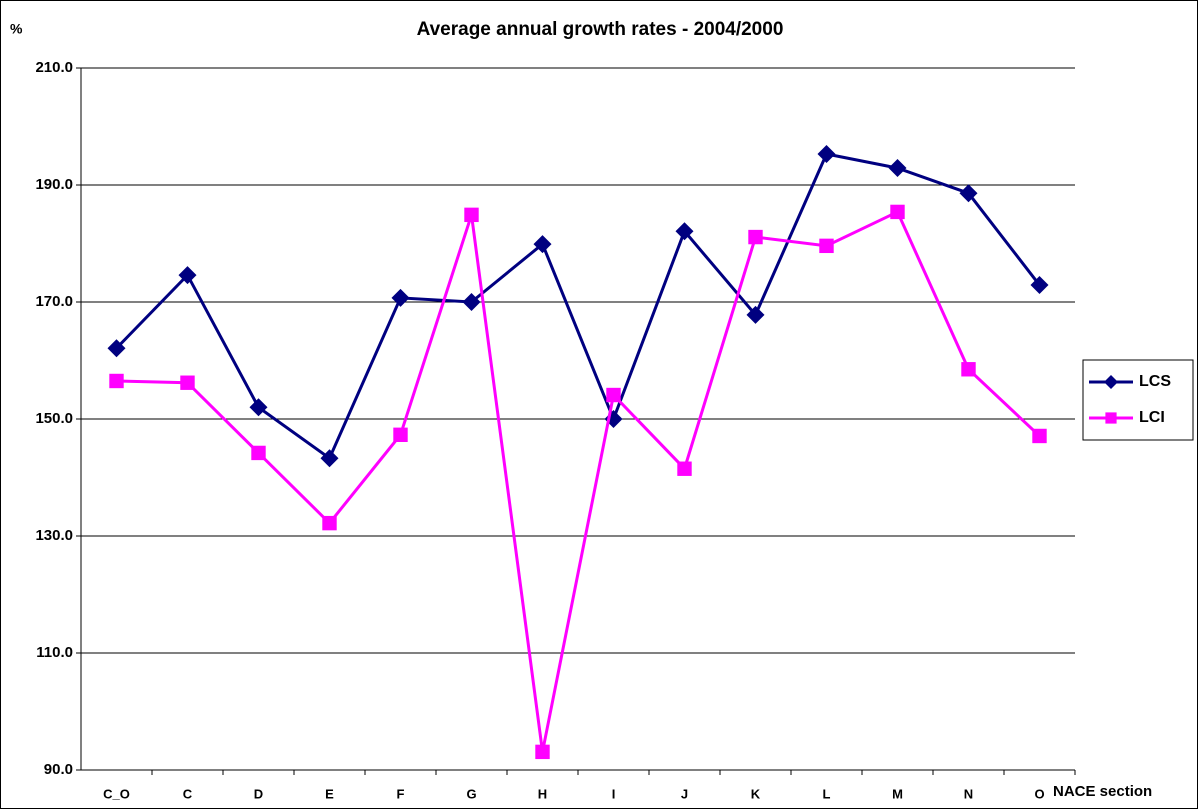  Describe the element at coordinates (54, 184) in the screenshot. I see `y-tick-label: 190.0` at that location.